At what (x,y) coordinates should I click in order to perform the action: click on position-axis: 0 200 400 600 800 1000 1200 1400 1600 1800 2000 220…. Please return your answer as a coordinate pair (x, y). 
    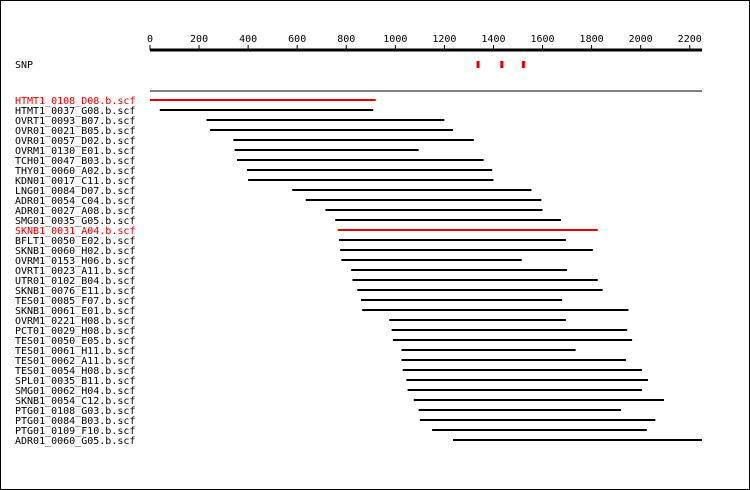
    Looking at the image, I should click on (424, 43).